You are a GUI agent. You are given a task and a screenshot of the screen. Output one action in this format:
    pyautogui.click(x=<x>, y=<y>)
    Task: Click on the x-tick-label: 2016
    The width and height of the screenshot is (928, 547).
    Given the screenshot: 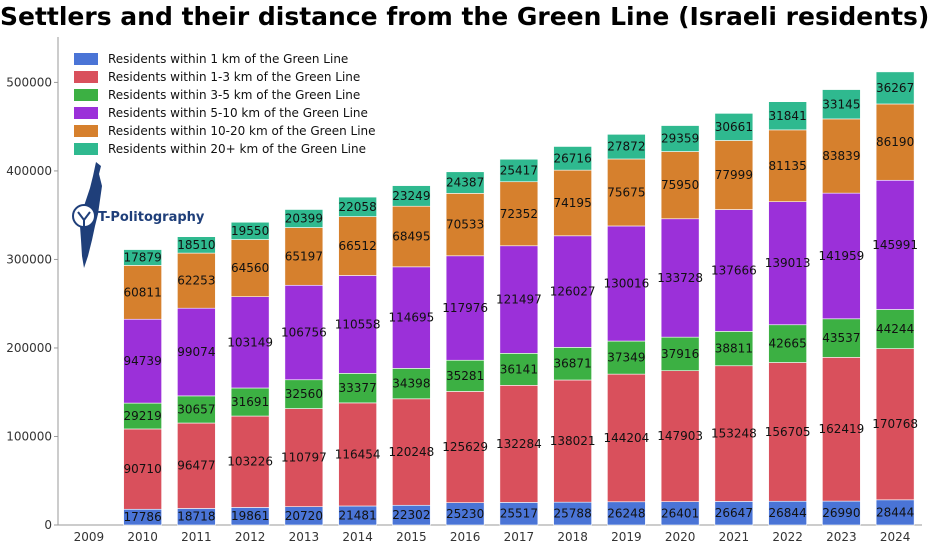 What is the action you would take?
    pyautogui.click(x=465, y=537)
    